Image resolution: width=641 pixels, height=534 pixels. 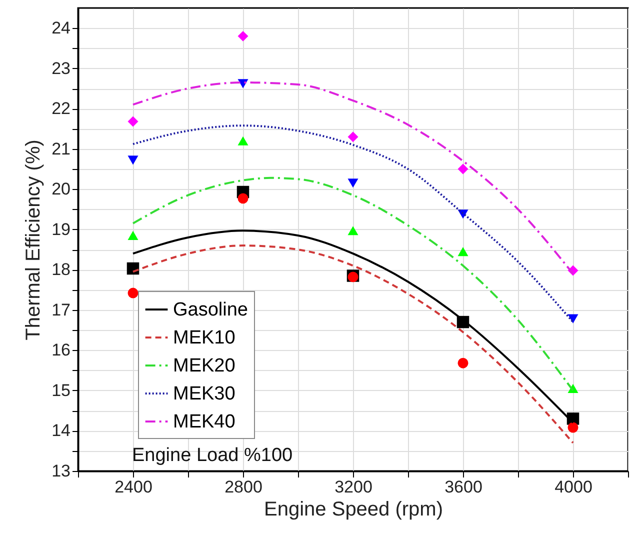 What do you see at coordinates (61, 229) in the screenshot?
I see `y-tick-label: 19` at bounding box center [61, 229].